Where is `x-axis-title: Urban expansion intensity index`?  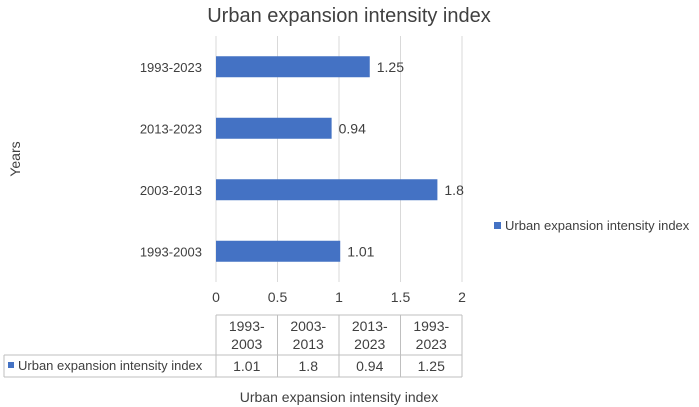
x-axis-title: Urban expansion intensity index is located at coordinates (339, 397).